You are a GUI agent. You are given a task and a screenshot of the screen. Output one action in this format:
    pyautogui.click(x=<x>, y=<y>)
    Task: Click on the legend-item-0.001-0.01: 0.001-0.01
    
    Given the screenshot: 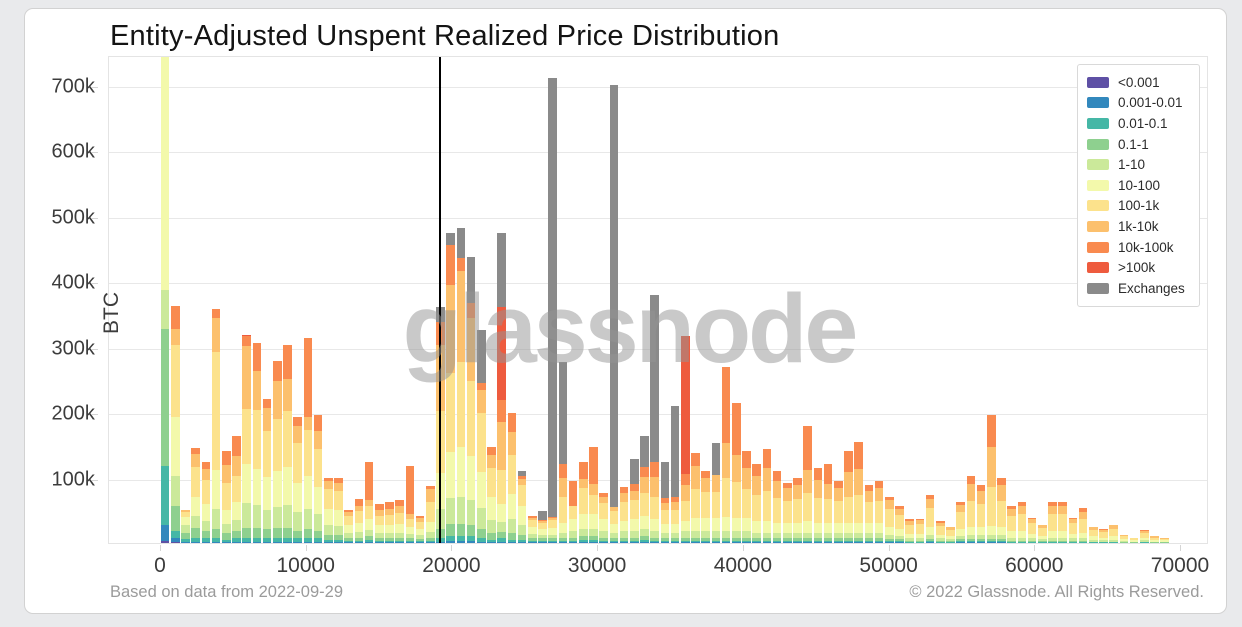 What is the action you would take?
    pyautogui.click(x=1138, y=103)
    